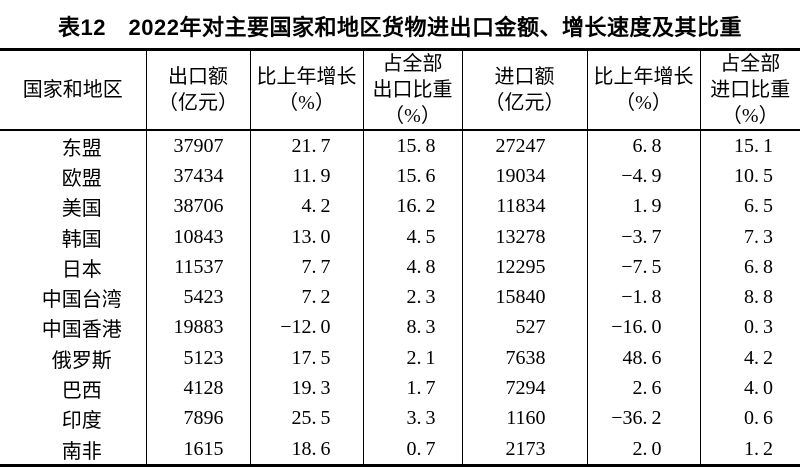 The width and height of the screenshot is (800, 467). Describe the element at coordinates (198, 418) in the screenshot. I see `export-value-cell: 7896` at that location.